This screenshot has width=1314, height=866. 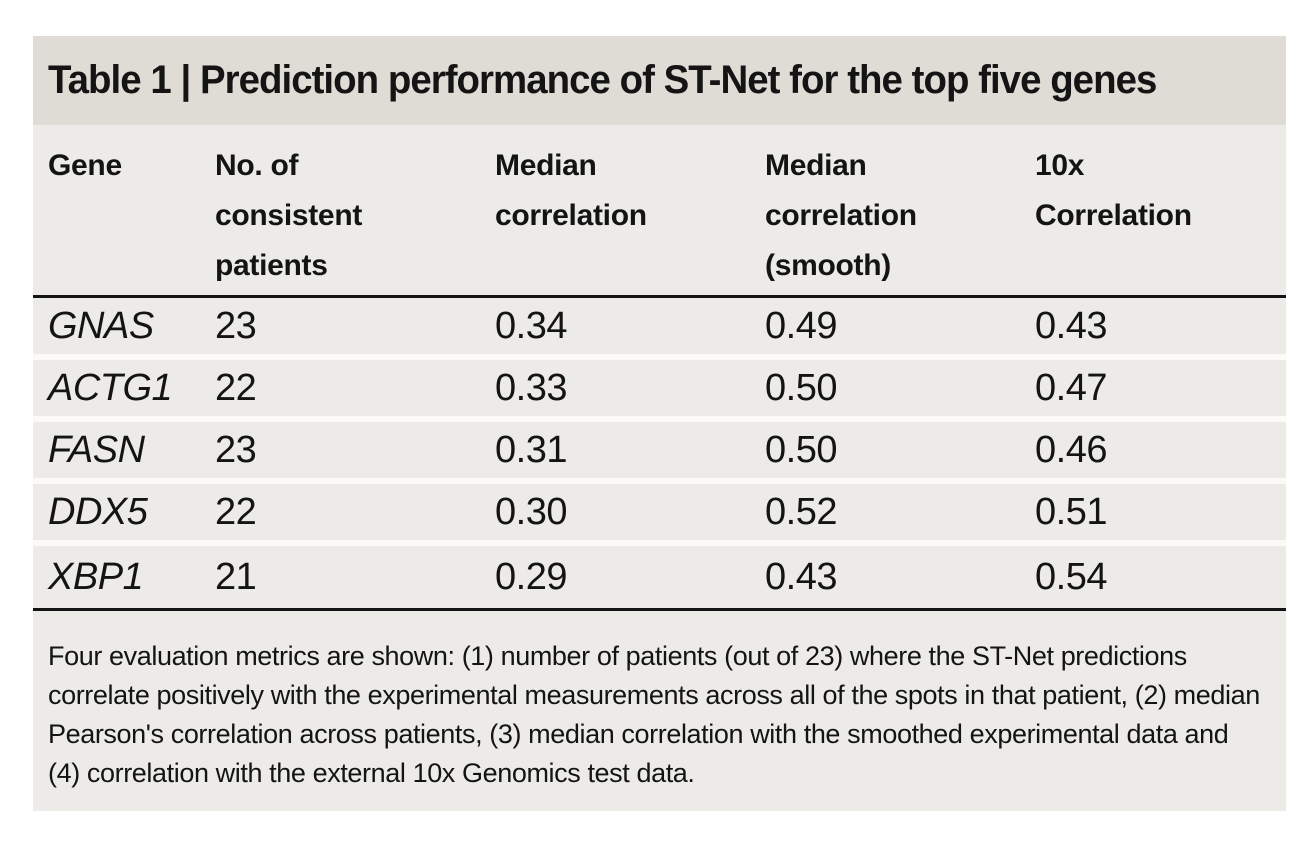 What do you see at coordinates (1071, 512) in the screenshot?
I see `value-cell: 0.51` at bounding box center [1071, 512].